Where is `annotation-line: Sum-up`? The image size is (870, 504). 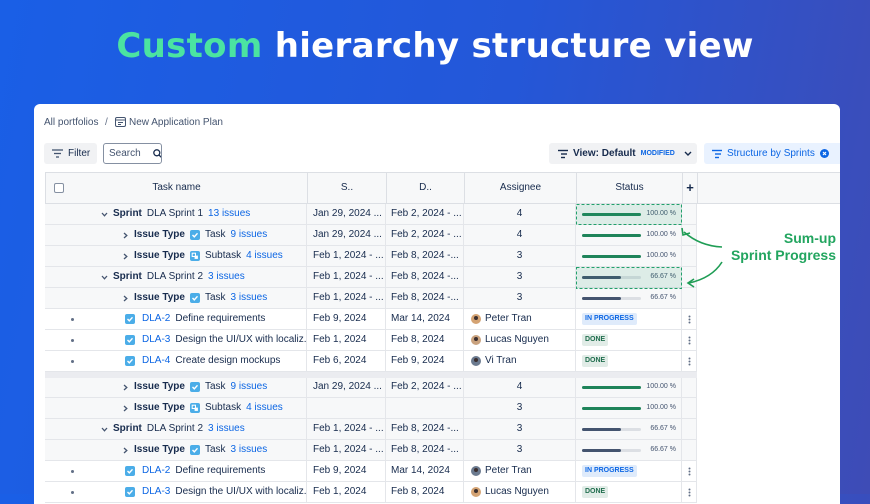
annotation-line: Sum-up is located at coordinates (810, 238).